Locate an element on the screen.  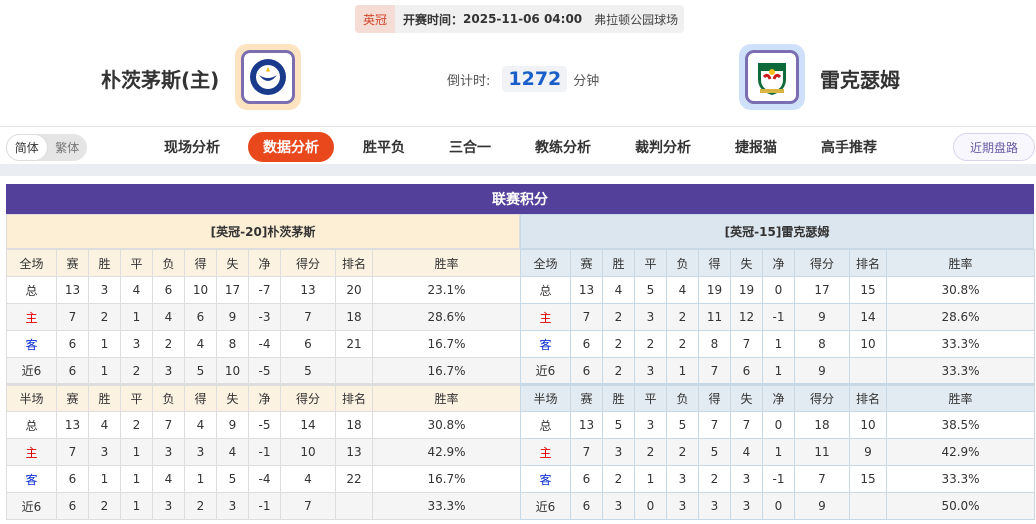
column-header: 赛 is located at coordinates (586, 397).